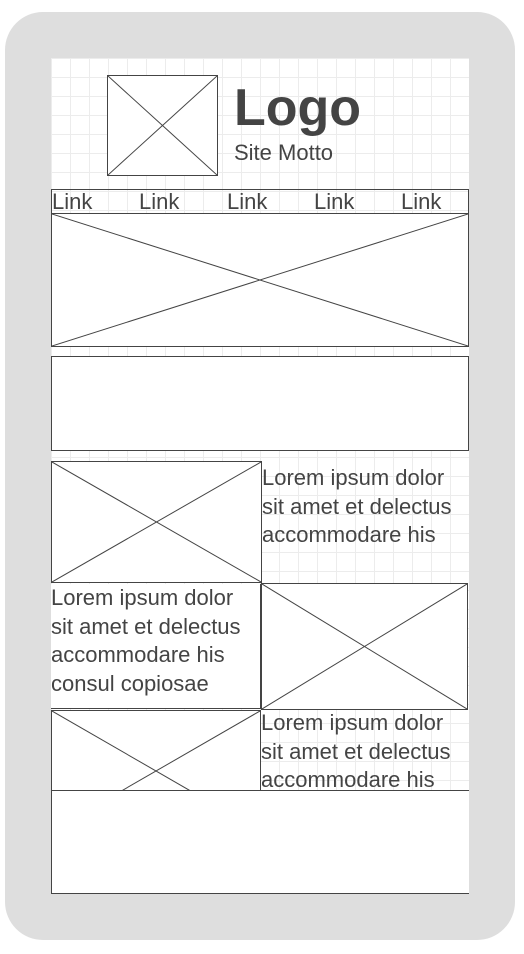 The image size is (524, 954). Describe the element at coordinates (260, 280) in the screenshot. I see `hero-image-placeholder` at that location.